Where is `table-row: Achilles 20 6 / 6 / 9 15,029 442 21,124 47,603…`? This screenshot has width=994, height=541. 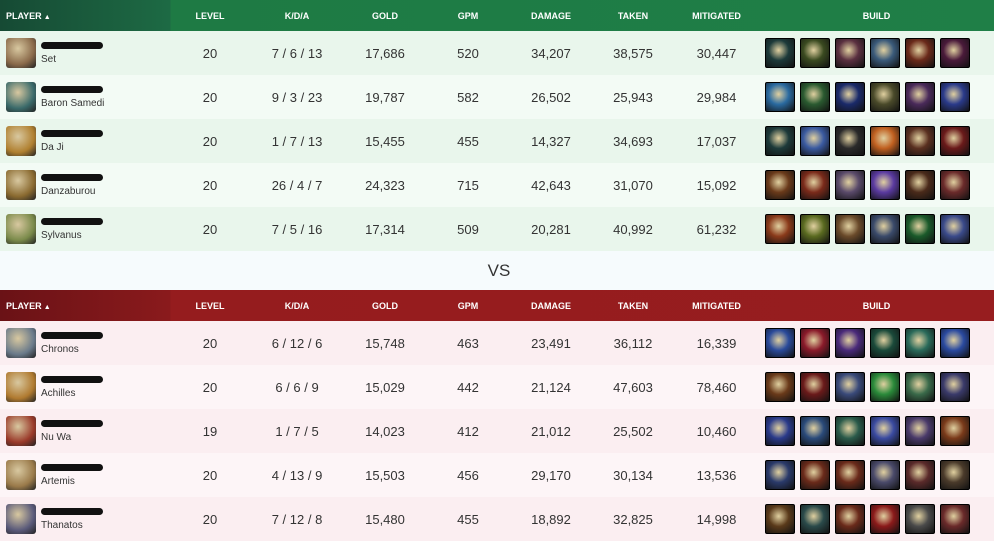 table-row: Achilles 20 6 / 6 / 9 15,029 442 21,124 47,603… is located at coordinates (497, 387).